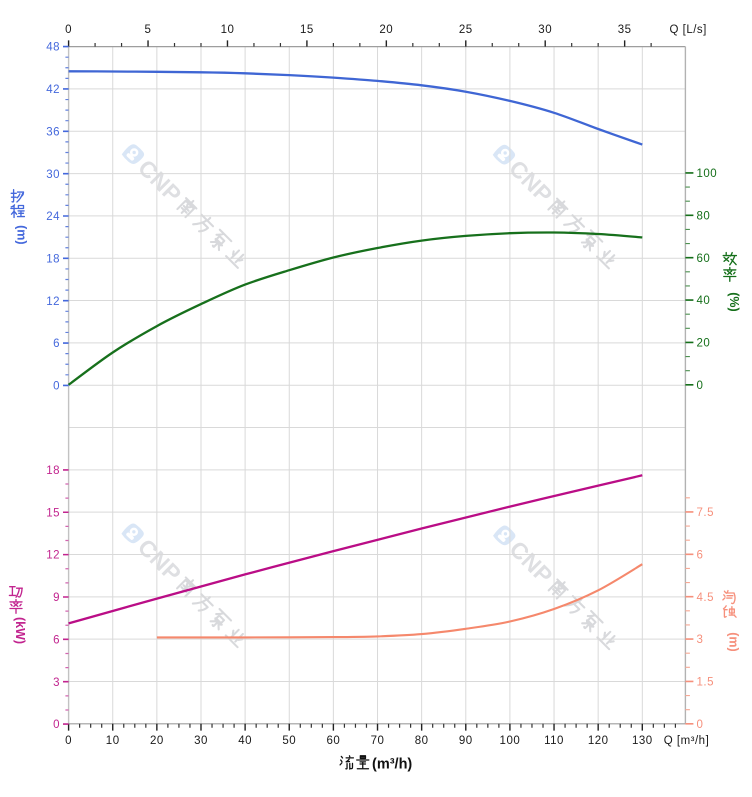 The width and height of the screenshot is (752, 797). I want to click on svg-text: 90, so click(466, 741).